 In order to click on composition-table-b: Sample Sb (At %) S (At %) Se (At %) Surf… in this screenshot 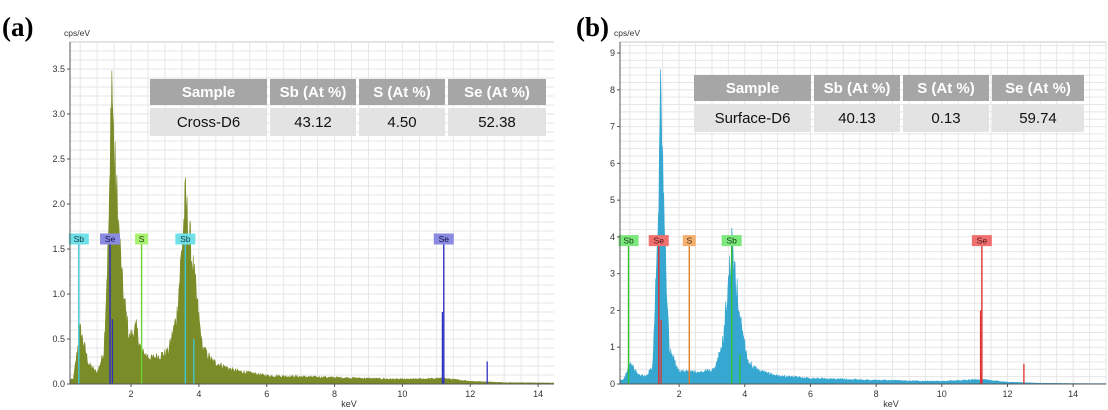, I will do `click(889, 103)`.